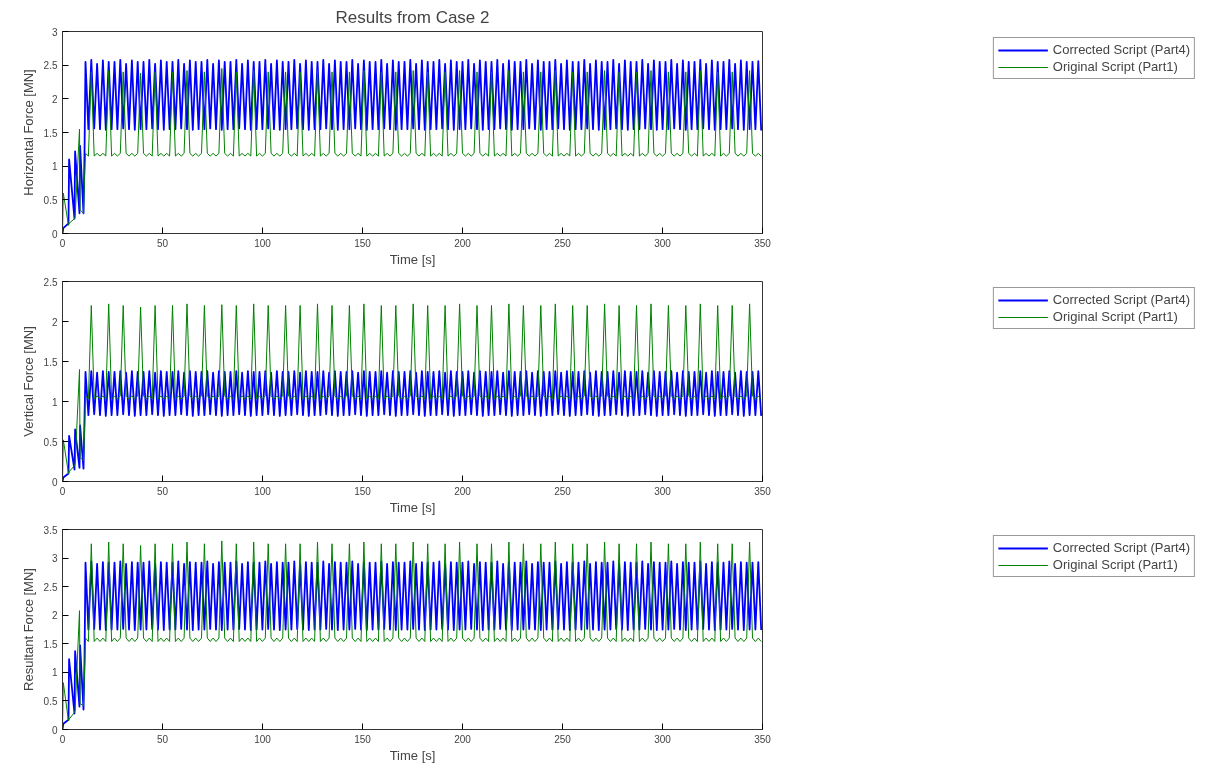  I want to click on y-tick-label: 3.5, so click(50, 530).